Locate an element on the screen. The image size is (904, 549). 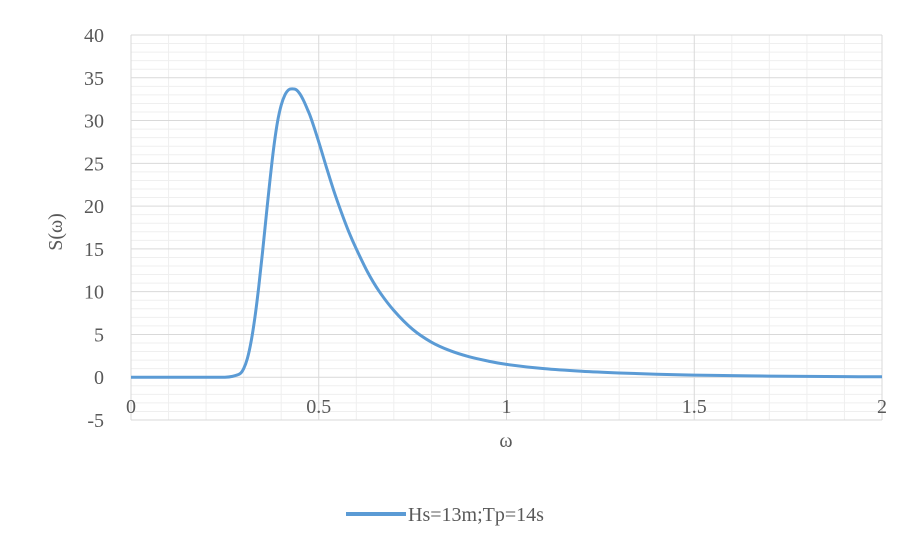
y-tick-label: 35 is located at coordinates (94, 79).